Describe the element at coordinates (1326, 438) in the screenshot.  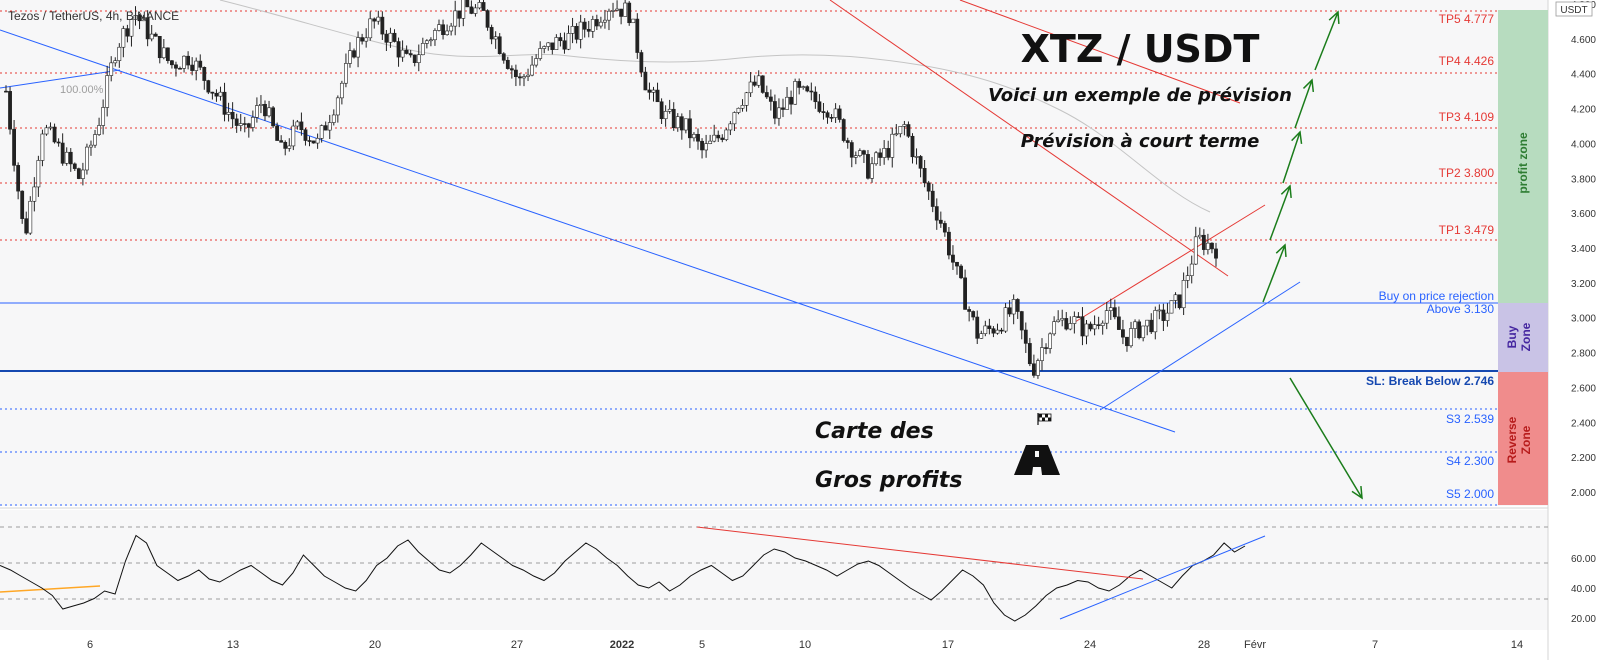
I see `forecast-arrow` at that location.